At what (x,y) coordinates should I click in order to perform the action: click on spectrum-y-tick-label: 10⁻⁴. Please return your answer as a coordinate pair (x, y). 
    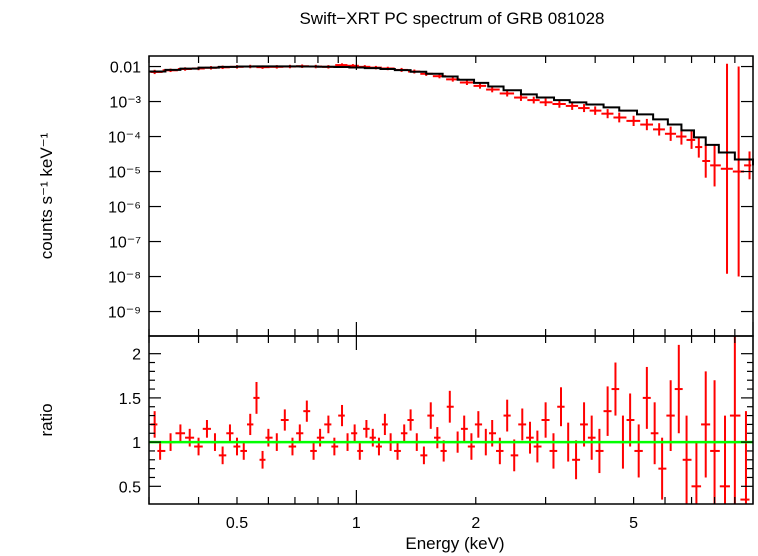
    Looking at the image, I should click on (124, 138).